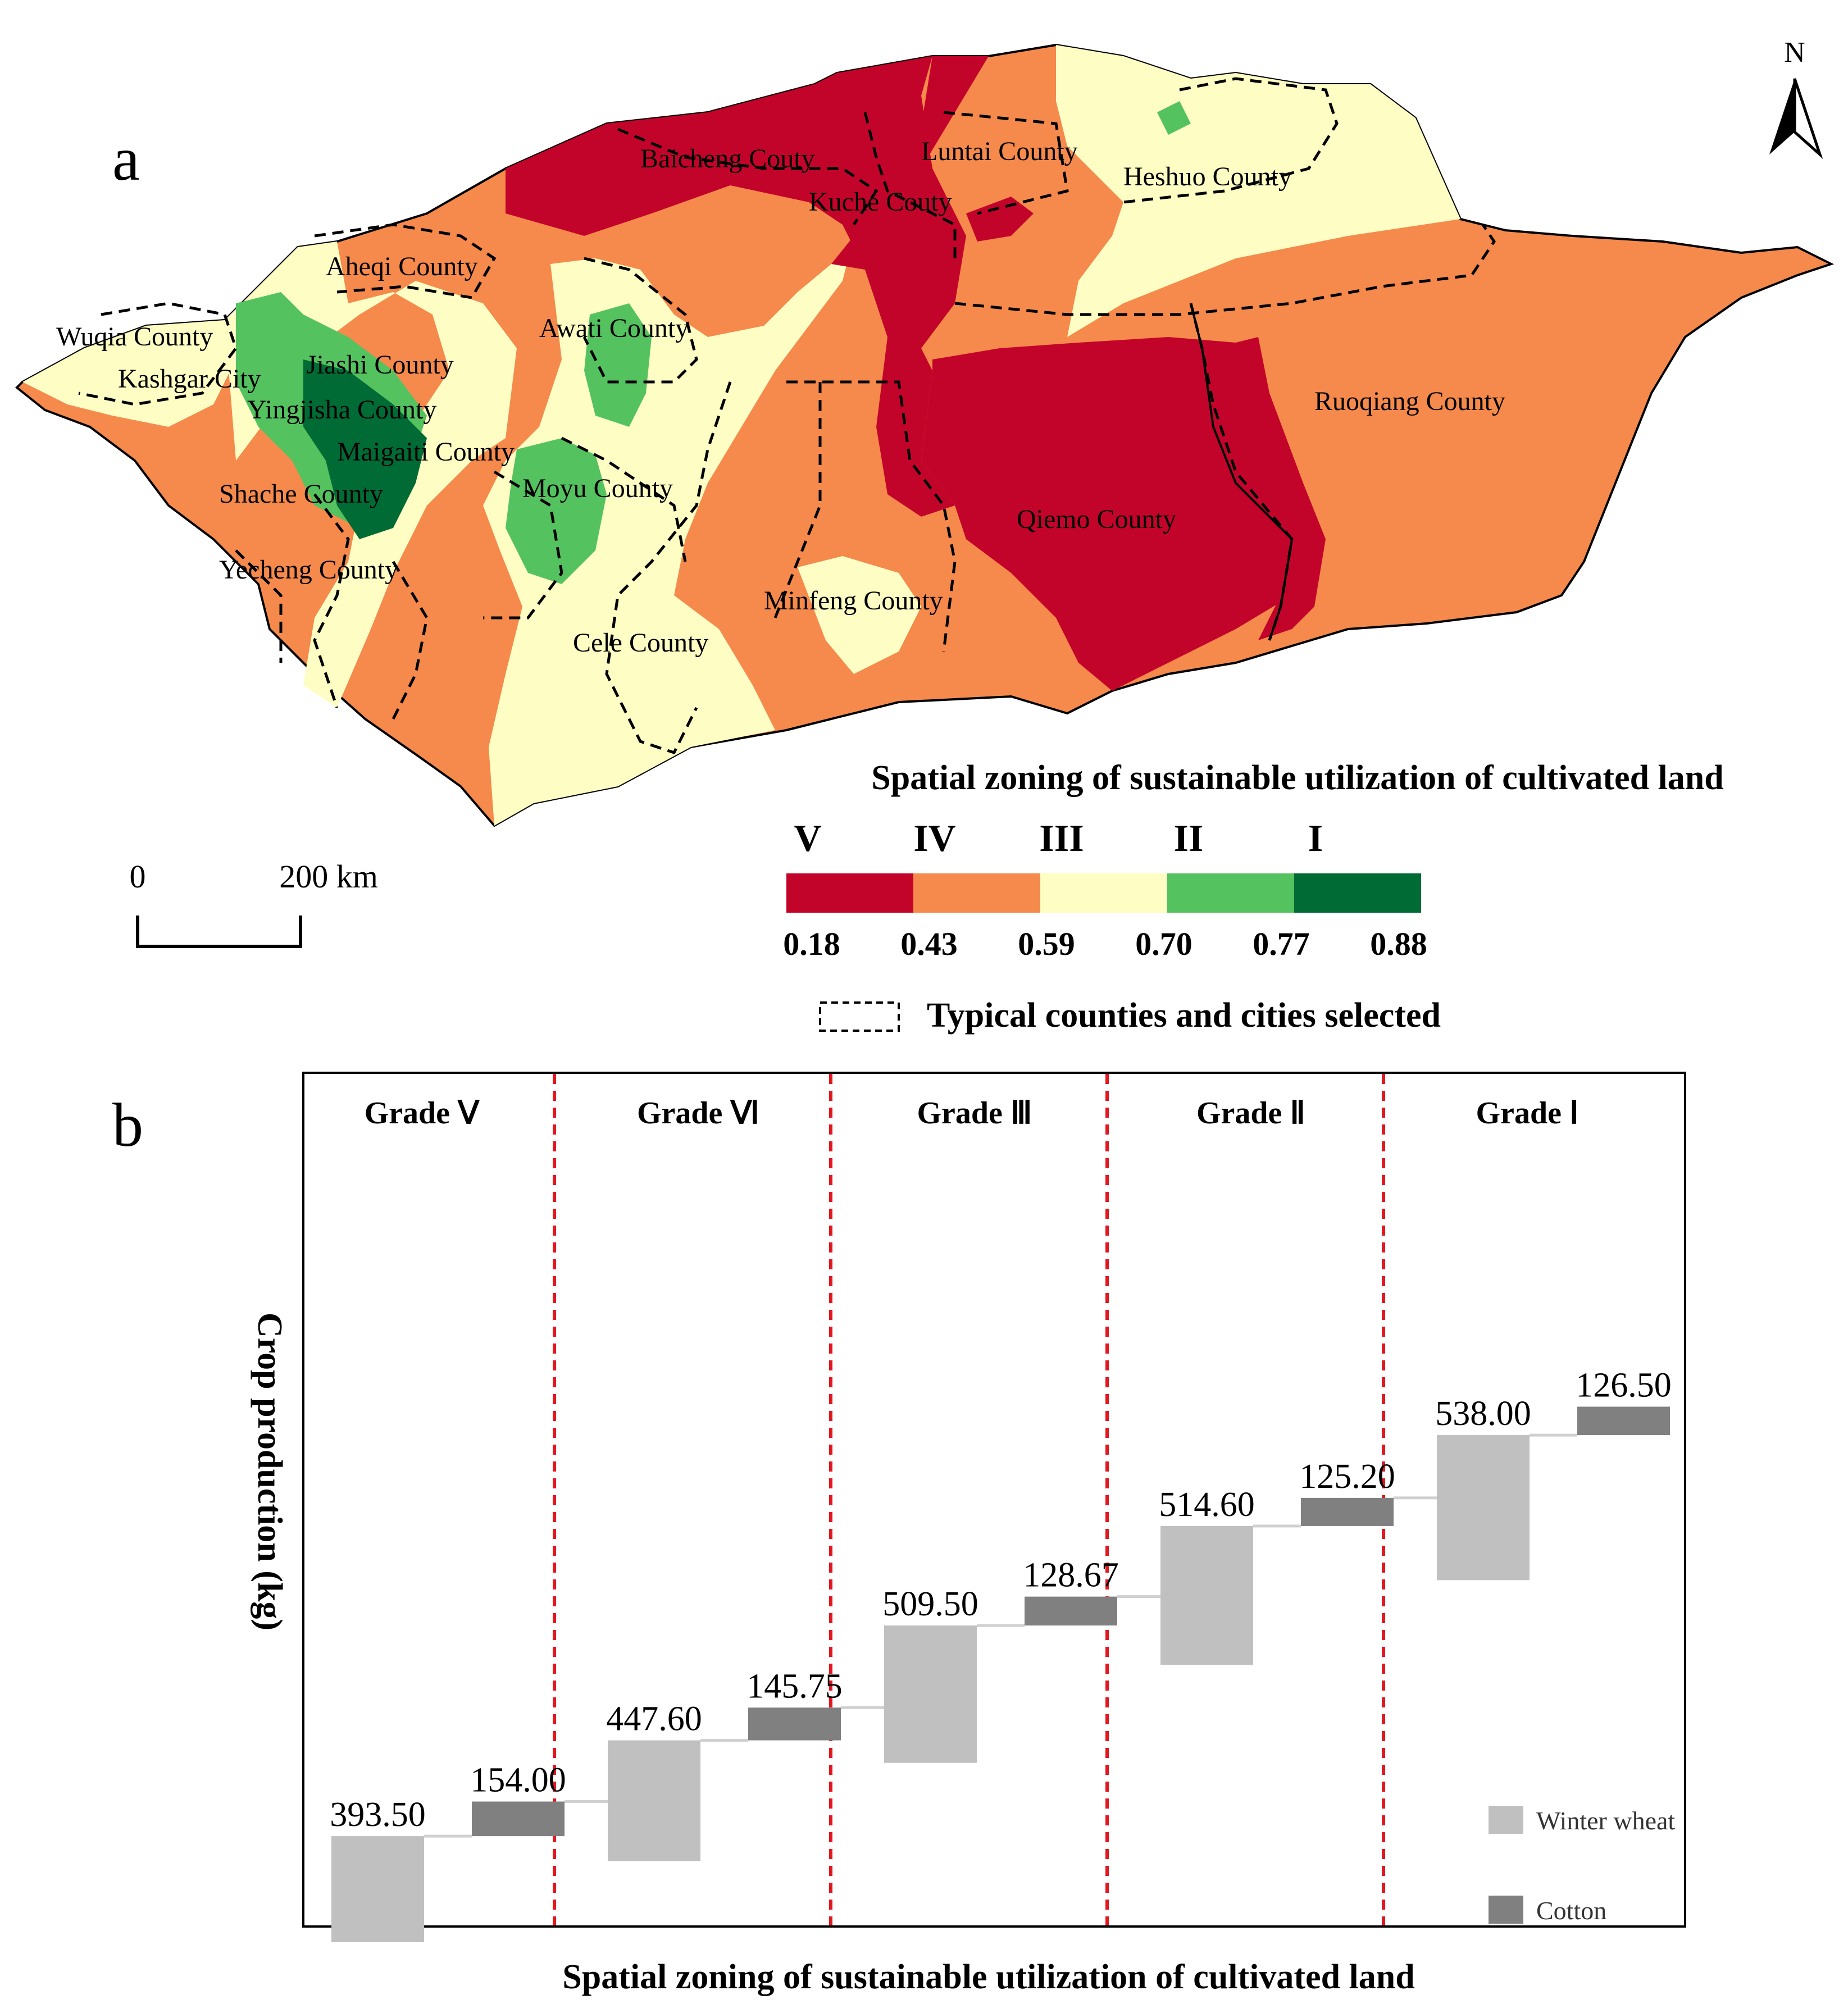 The width and height of the screenshot is (1848, 2013). What do you see at coordinates (422, 1113) in the screenshot?
I see `category-label: Grade Ⅴ` at bounding box center [422, 1113].